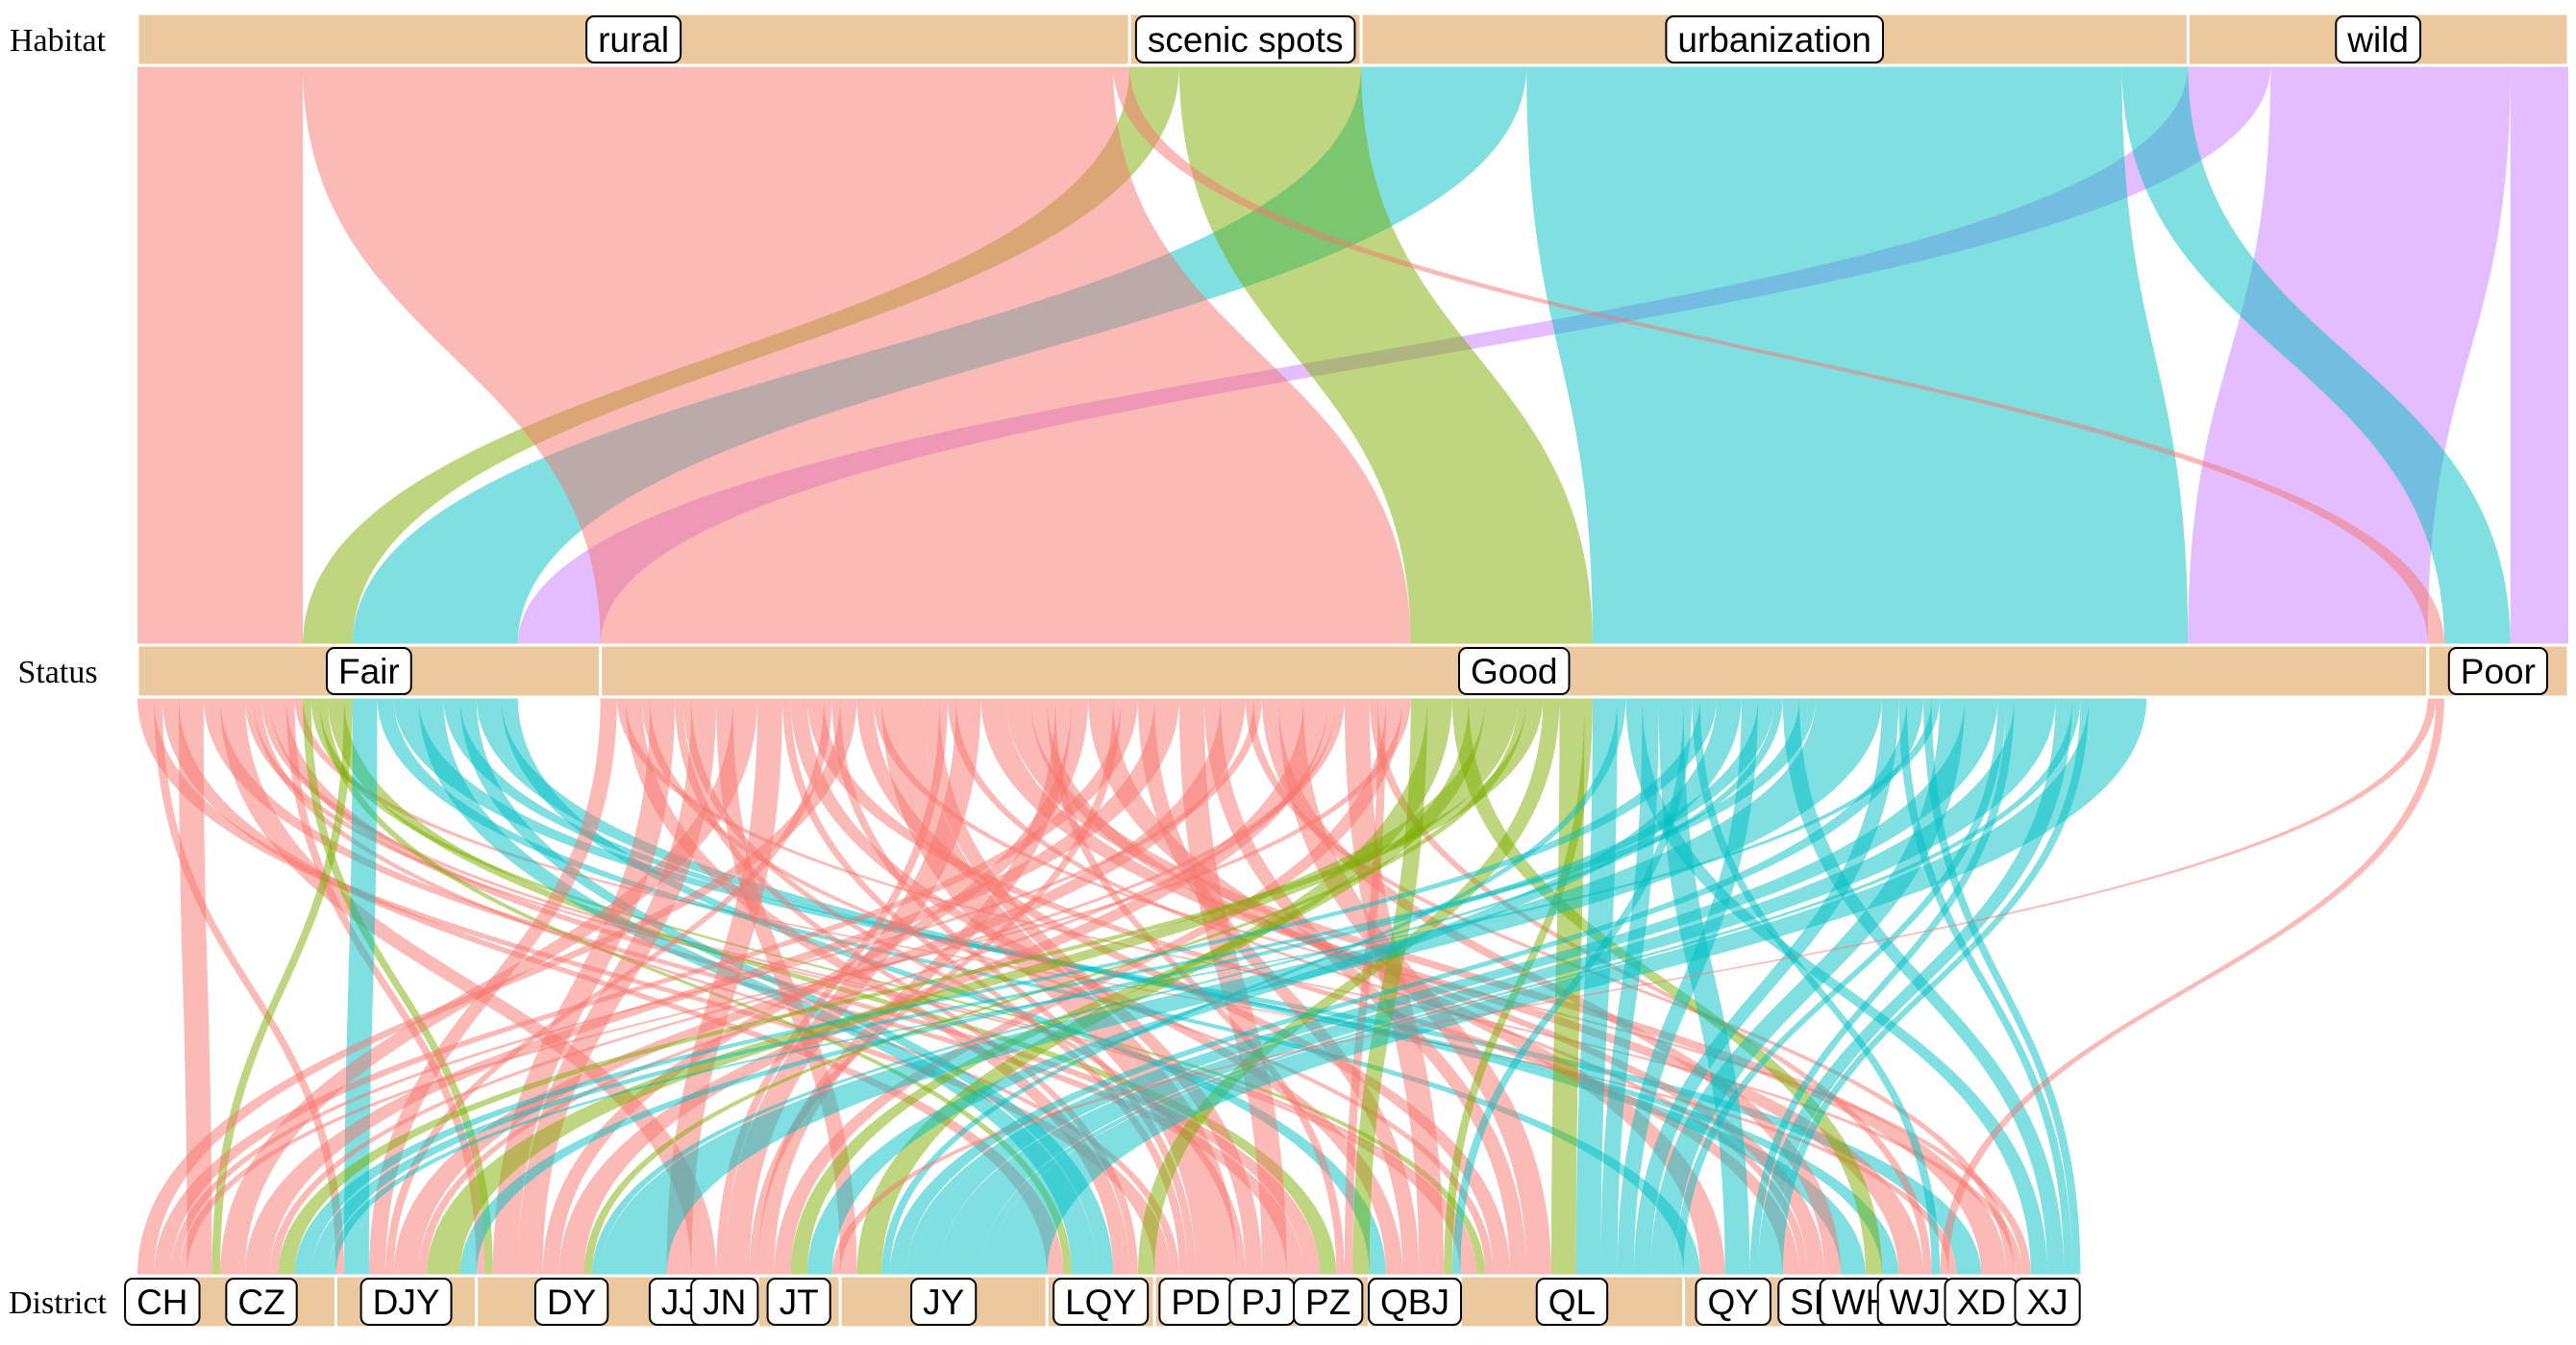 The height and width of the screenshot is (1345, 2576). I want to click on node-label-box-scenic-spots, so click(1245, 39).